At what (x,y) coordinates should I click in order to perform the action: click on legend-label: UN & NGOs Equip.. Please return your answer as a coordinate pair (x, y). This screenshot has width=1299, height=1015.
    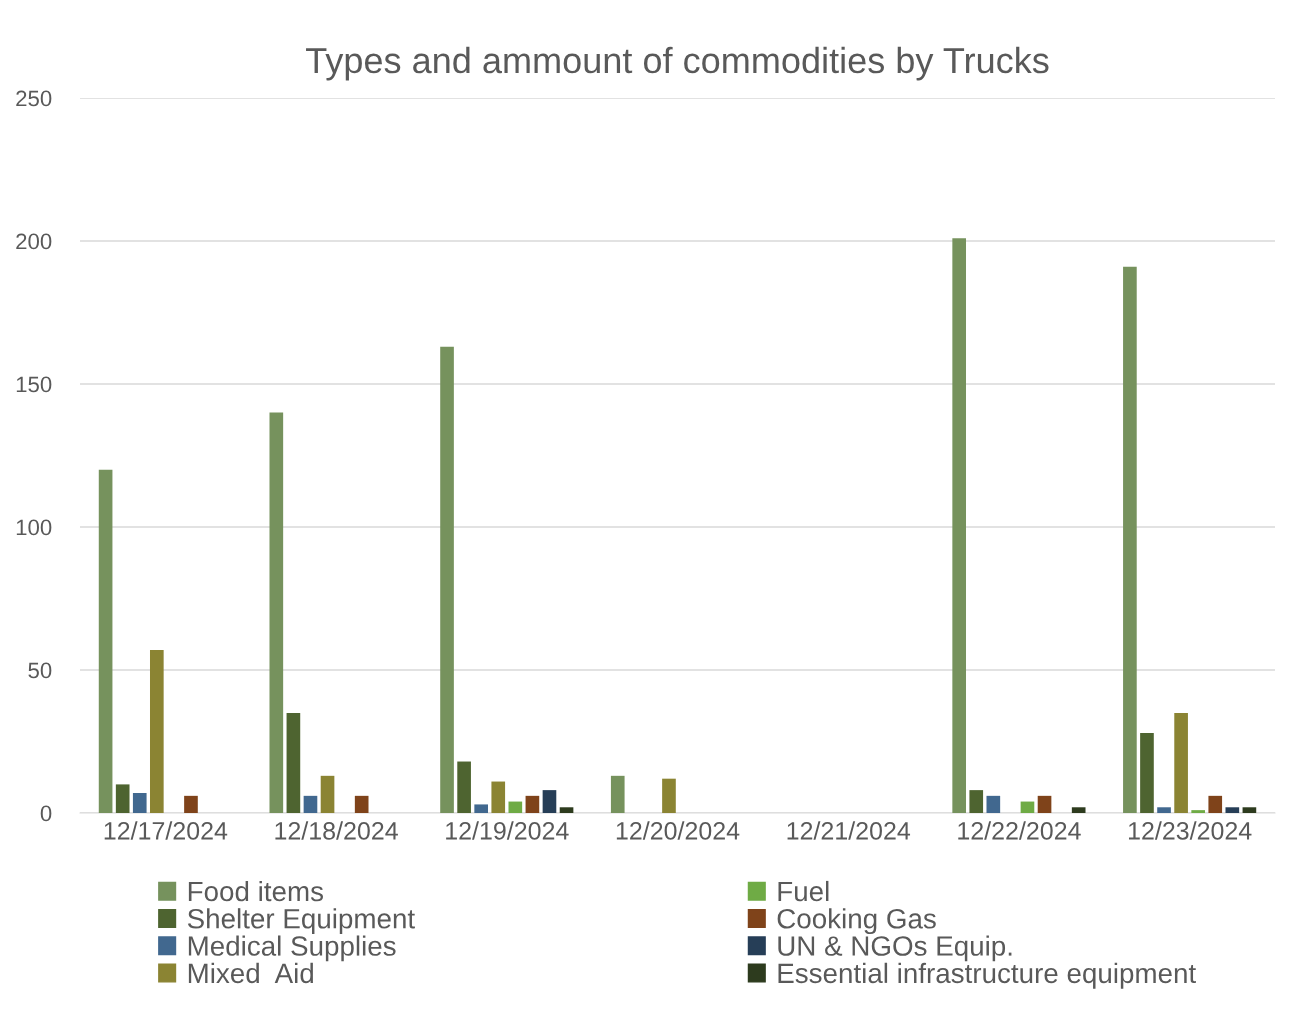
    Looking at the image, I should click on (895, 948).